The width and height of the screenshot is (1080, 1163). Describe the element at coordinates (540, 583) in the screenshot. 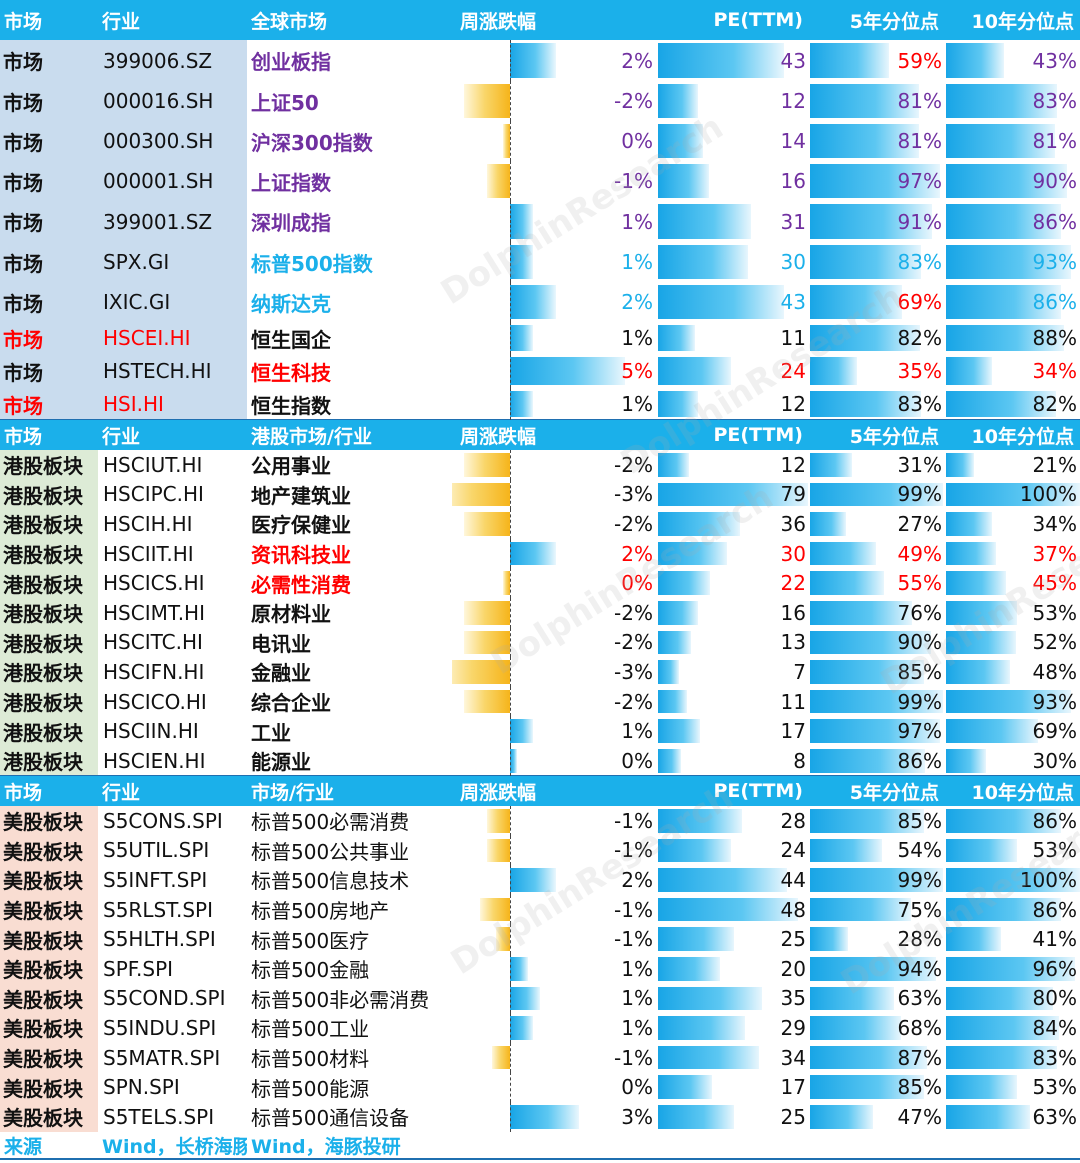

I see `table-row: 港股板块 HSCICS.HI 必需性消费 0% 22 55% 45%` at that location.